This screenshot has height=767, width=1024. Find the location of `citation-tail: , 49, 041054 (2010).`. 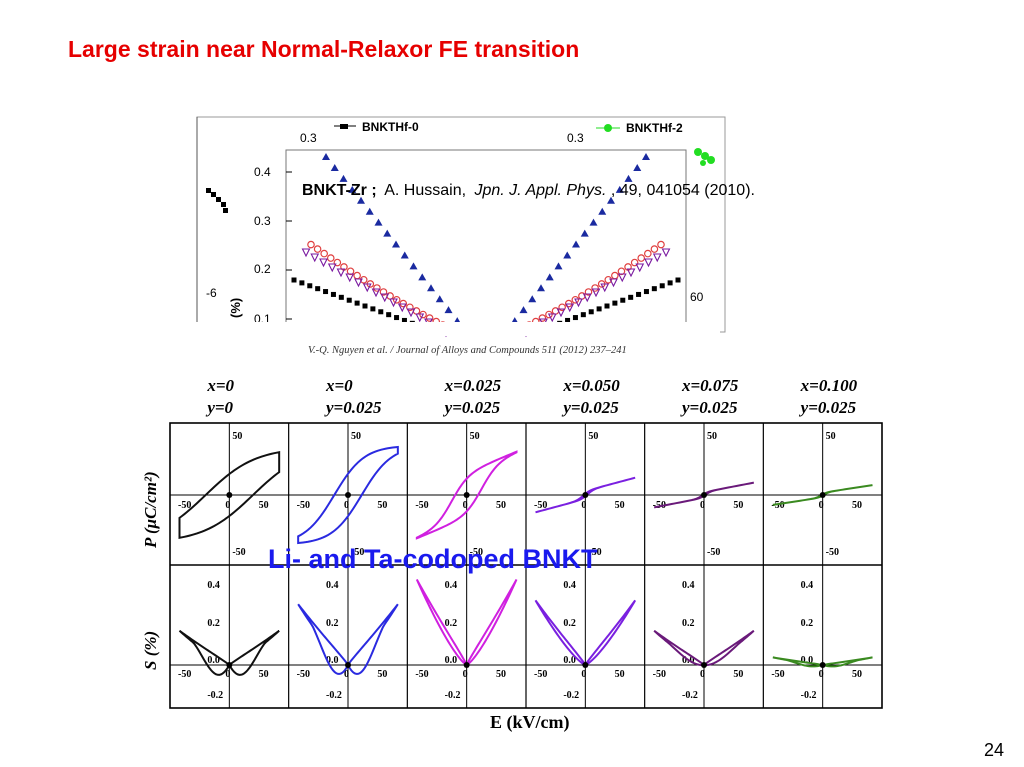

citation-tail: , 49, 041054 (2010). is located at coordinates (683, 190).